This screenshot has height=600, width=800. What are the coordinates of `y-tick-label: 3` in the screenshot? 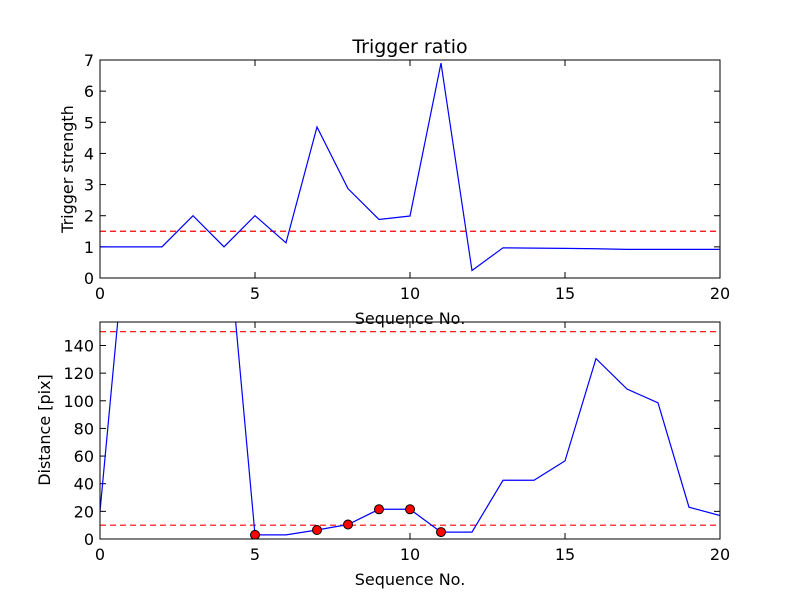 It's located at (89, 185).